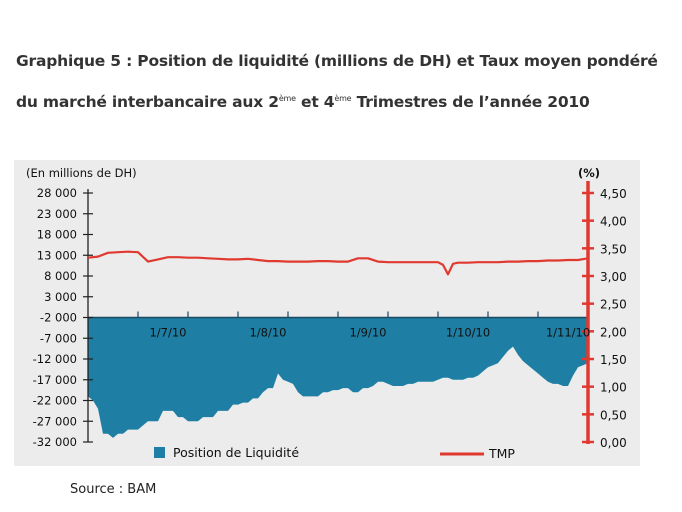 Image resolution: width=682 pixels, height=512 pixels. Describe the element at coordinates (613, 194) in the screenshot. I see `right-axis-tick-label: 4,50` at that location.